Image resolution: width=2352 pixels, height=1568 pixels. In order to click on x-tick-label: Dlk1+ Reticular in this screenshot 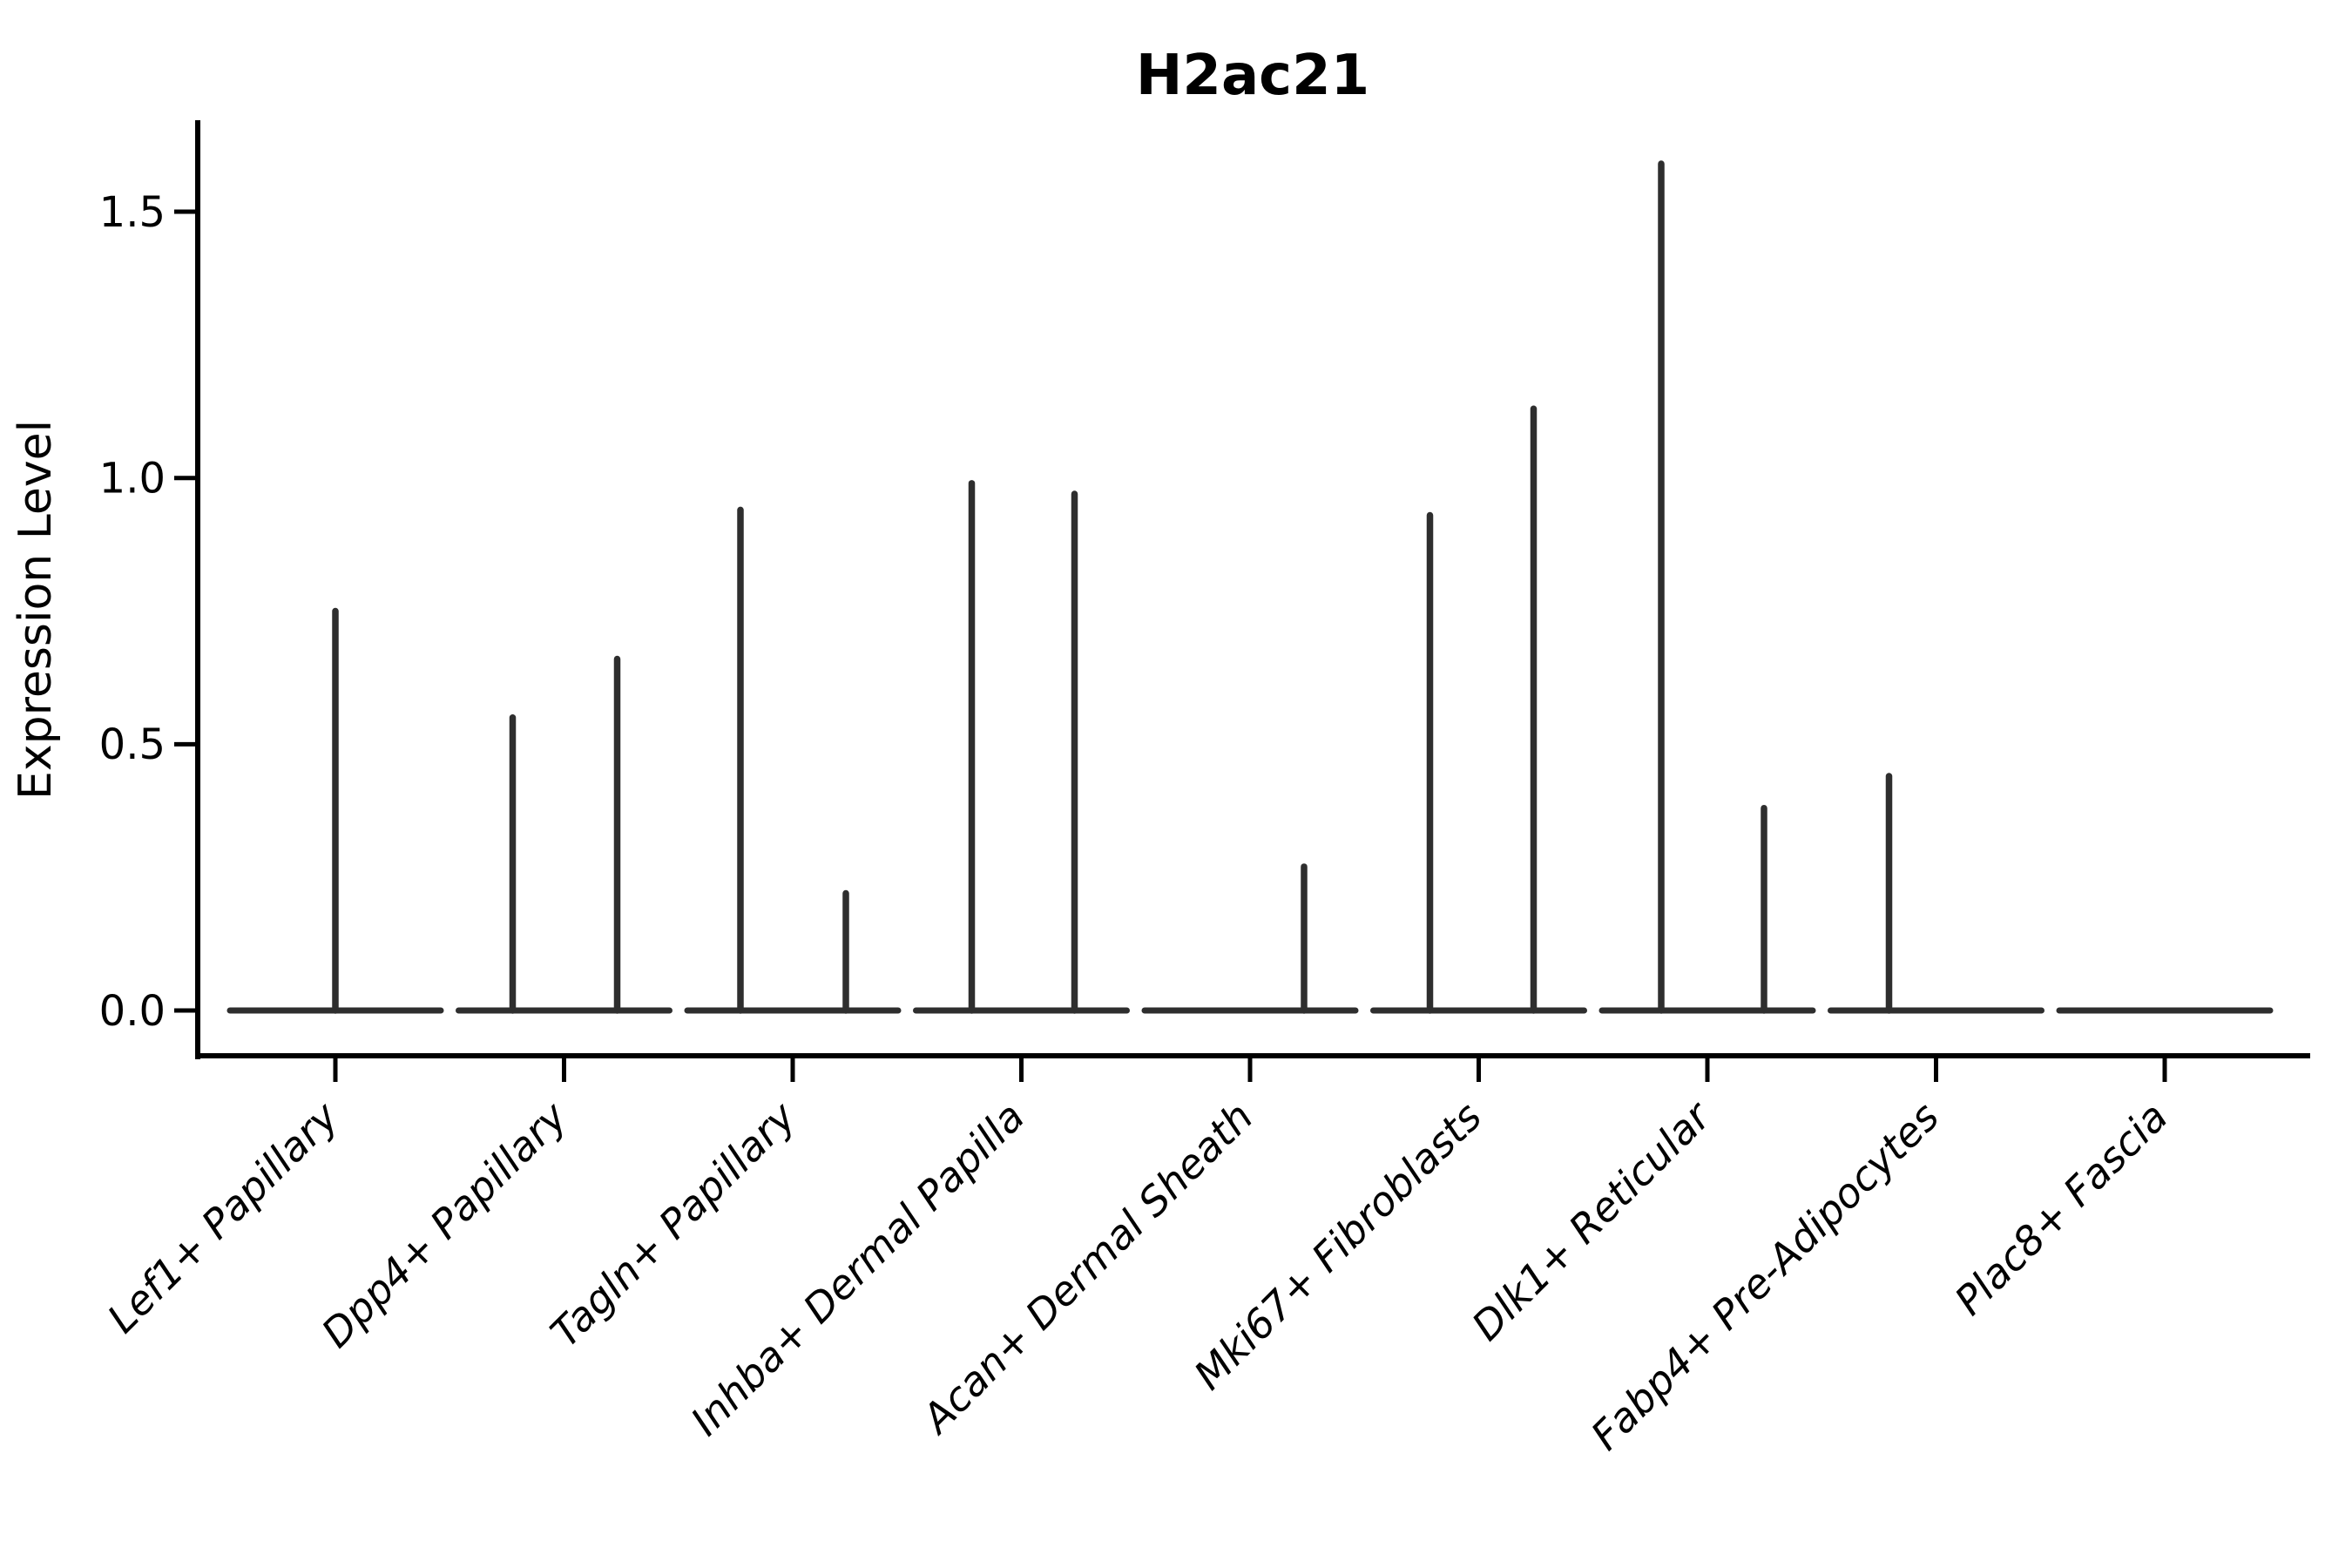, I will do `click(1592, 1220)`.